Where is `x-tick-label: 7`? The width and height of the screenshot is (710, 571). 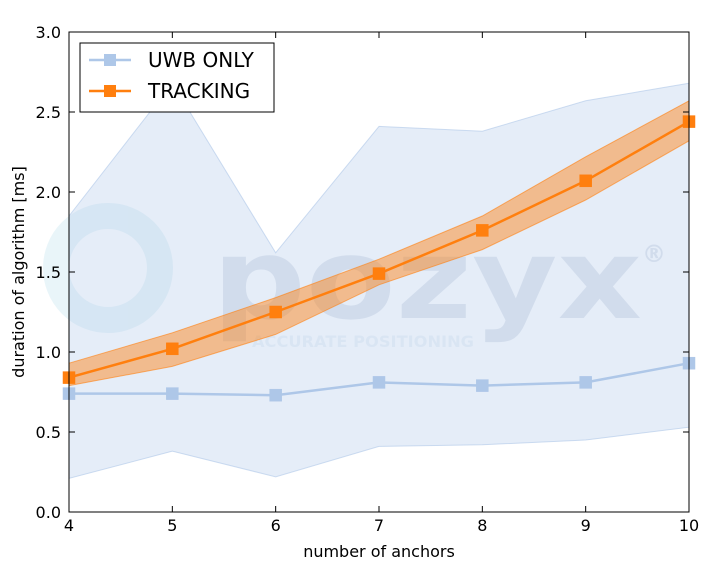
x-tick-label: 7 is located at coordinates (379, 525).